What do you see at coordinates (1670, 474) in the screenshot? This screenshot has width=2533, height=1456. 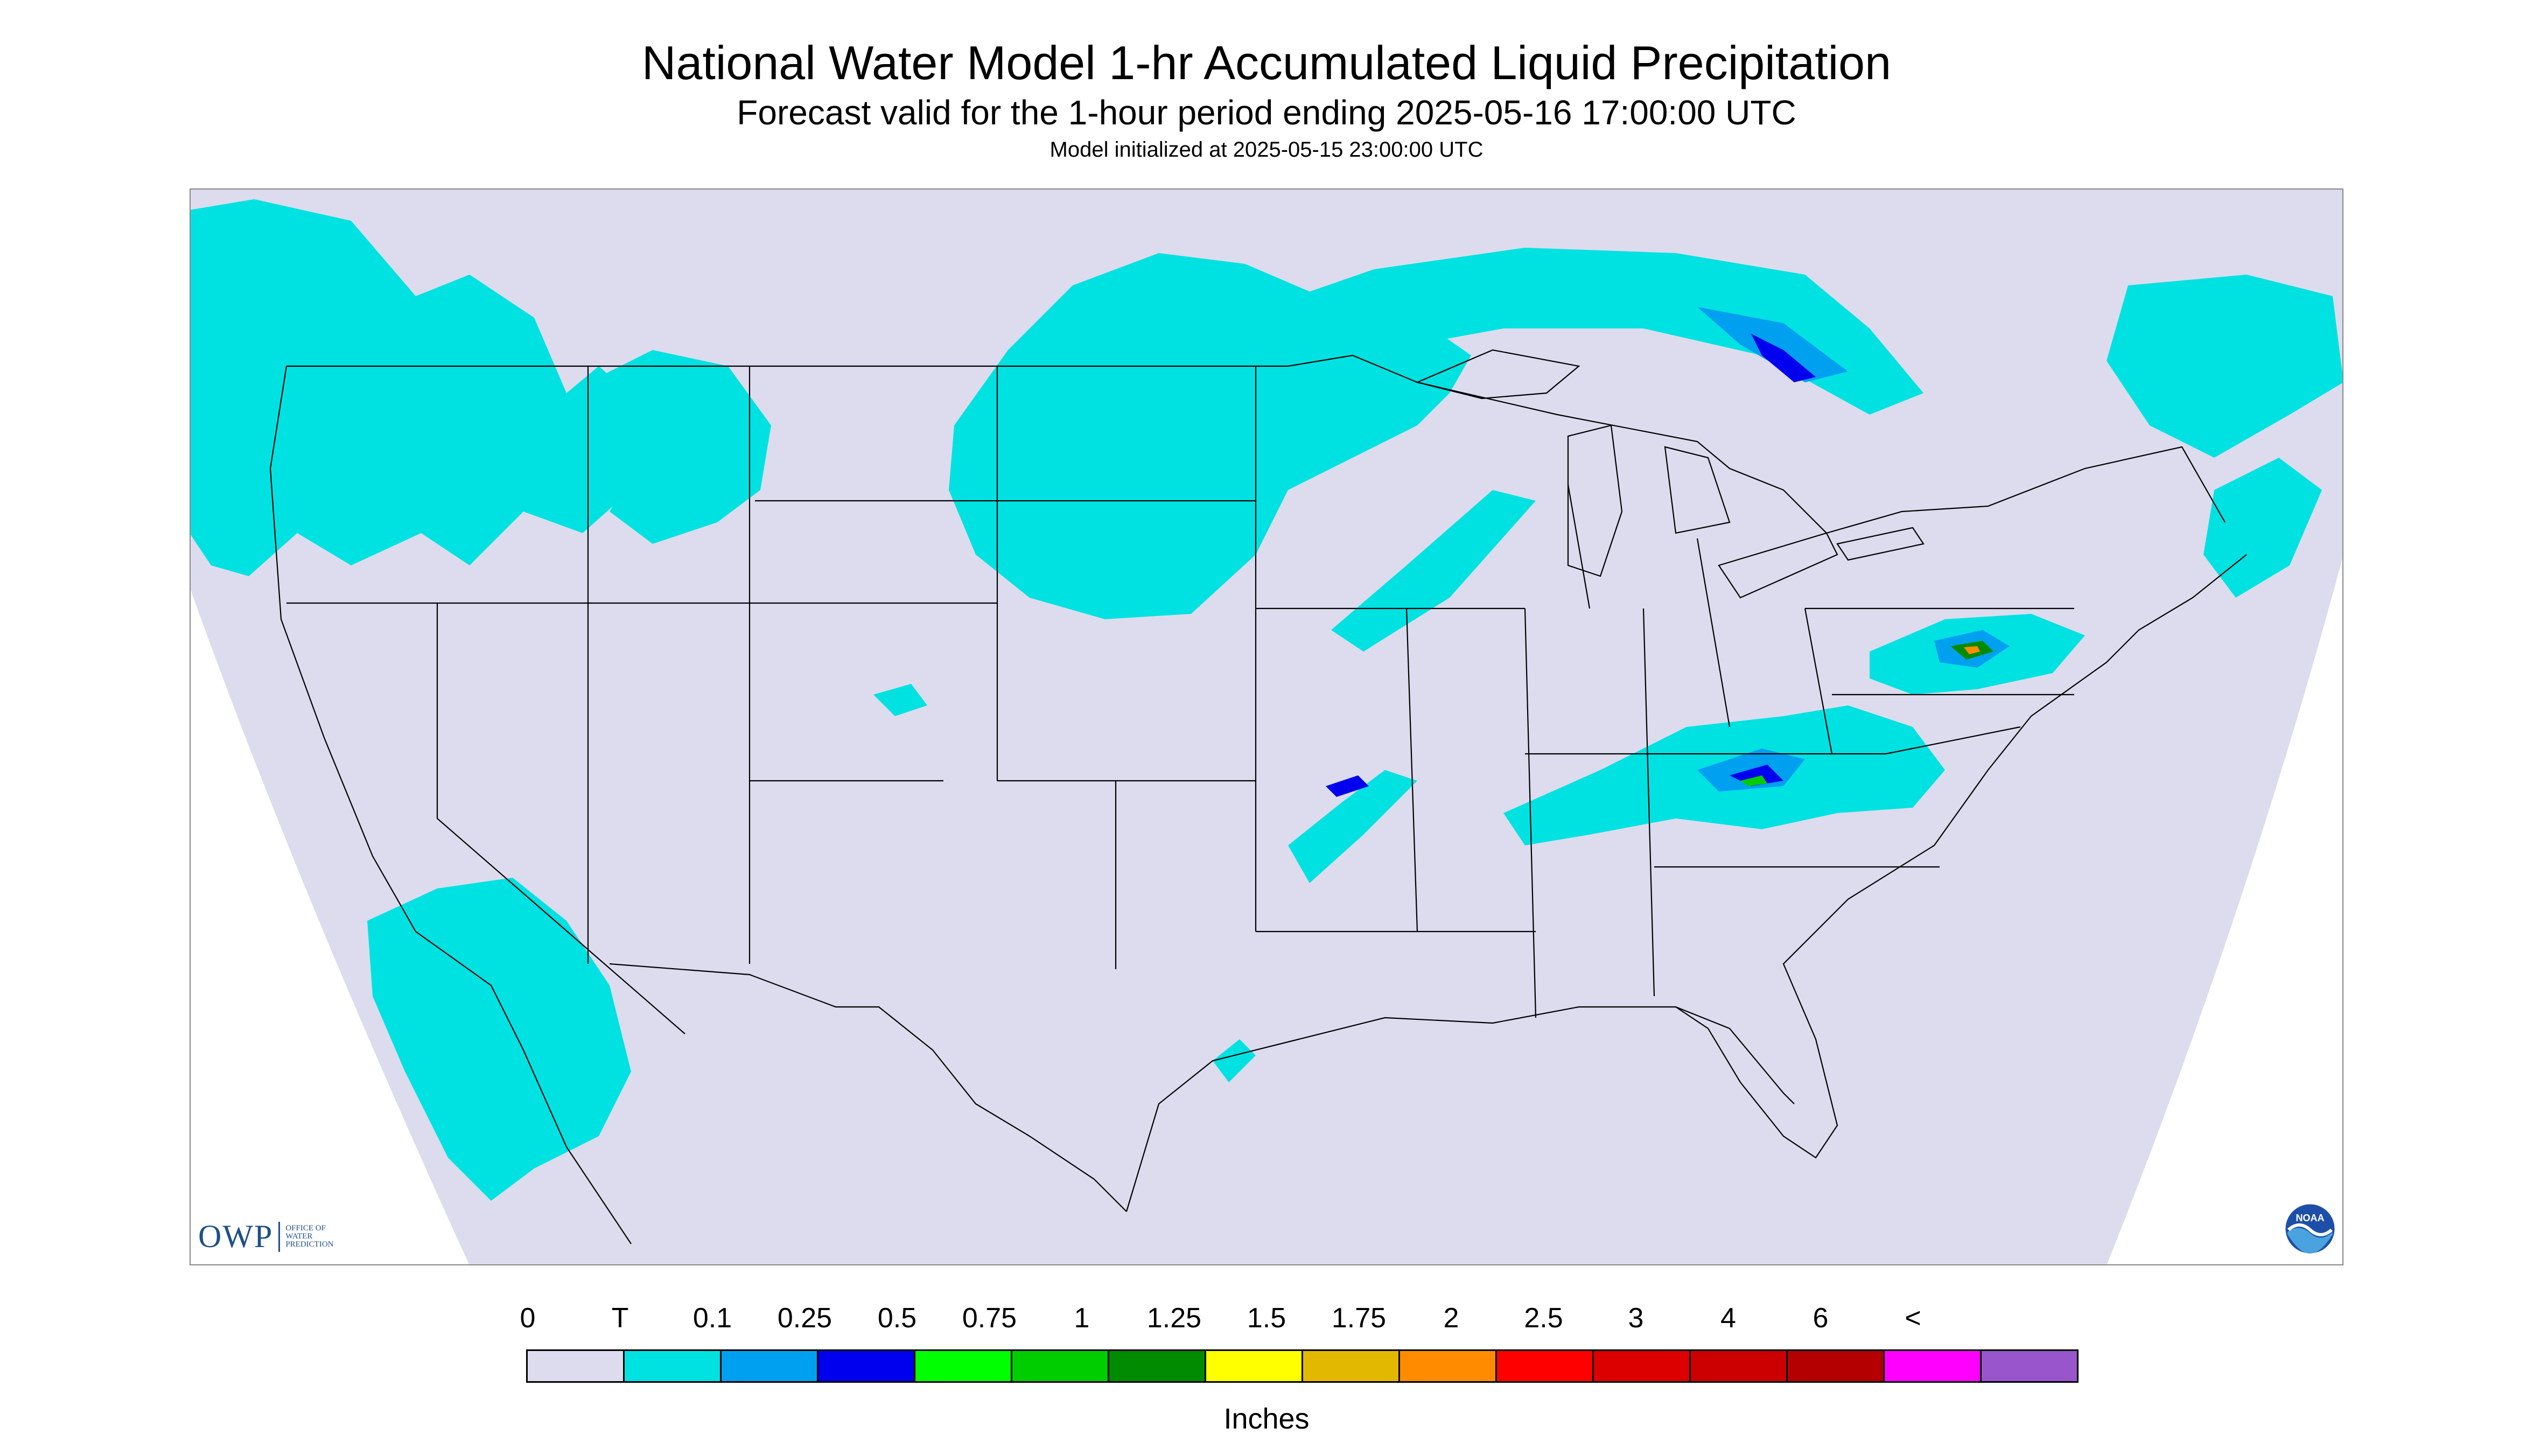 I see `great-lakes-outline` at bounding box center [1670, 474].